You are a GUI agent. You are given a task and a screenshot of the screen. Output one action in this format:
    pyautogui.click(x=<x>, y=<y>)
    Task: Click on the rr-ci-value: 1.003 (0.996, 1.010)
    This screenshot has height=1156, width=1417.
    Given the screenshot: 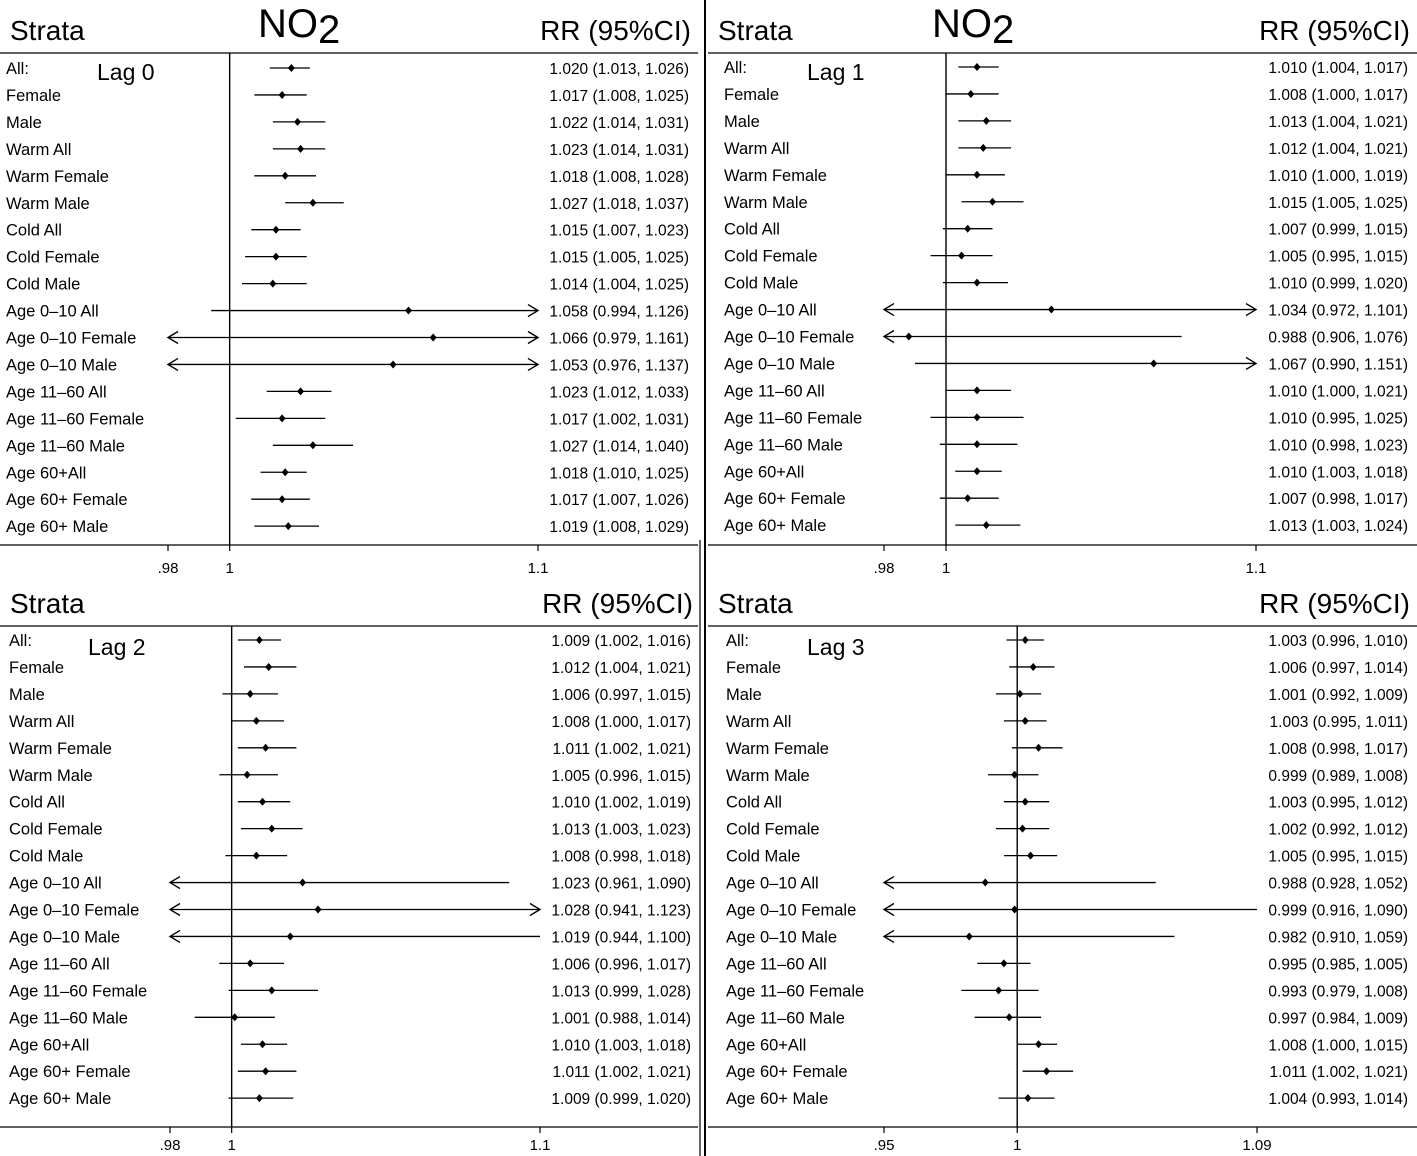 What is the action you would take?
    pyautogui.click(x=1338, y=641)
    